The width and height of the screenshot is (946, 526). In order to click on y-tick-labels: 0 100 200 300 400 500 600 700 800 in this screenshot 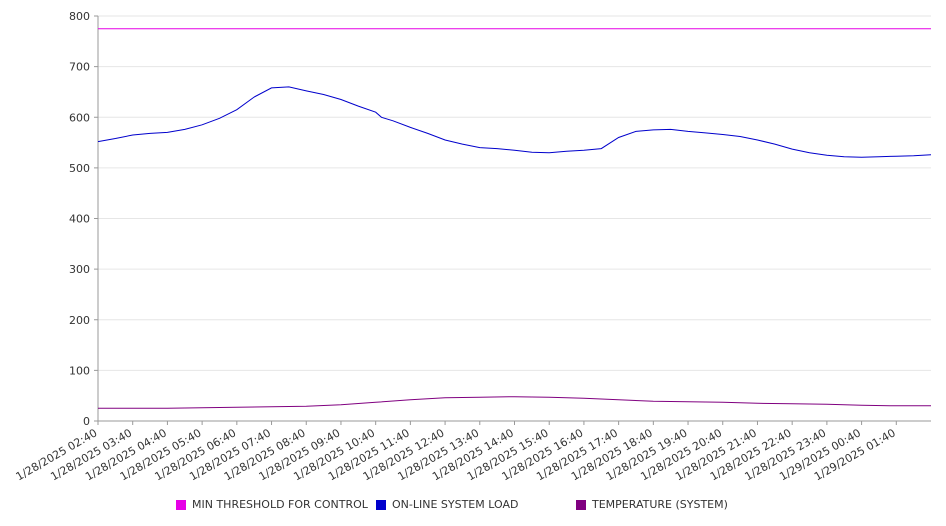, I will do `click(79, 219)`.